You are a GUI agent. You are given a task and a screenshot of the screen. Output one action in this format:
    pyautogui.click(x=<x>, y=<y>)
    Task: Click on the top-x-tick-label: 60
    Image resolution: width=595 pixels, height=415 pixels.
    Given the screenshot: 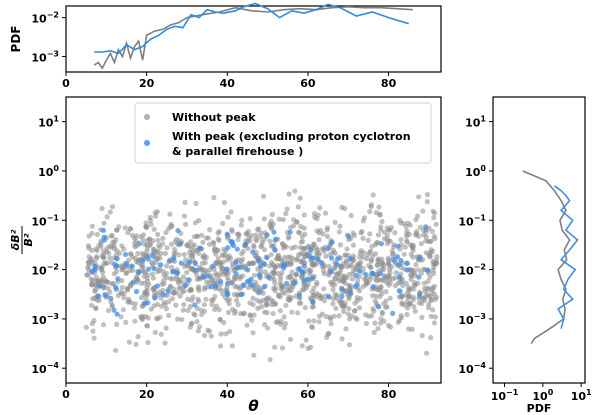 What is the action you would take?
    pyautogui.click(x=308, y=83)
    